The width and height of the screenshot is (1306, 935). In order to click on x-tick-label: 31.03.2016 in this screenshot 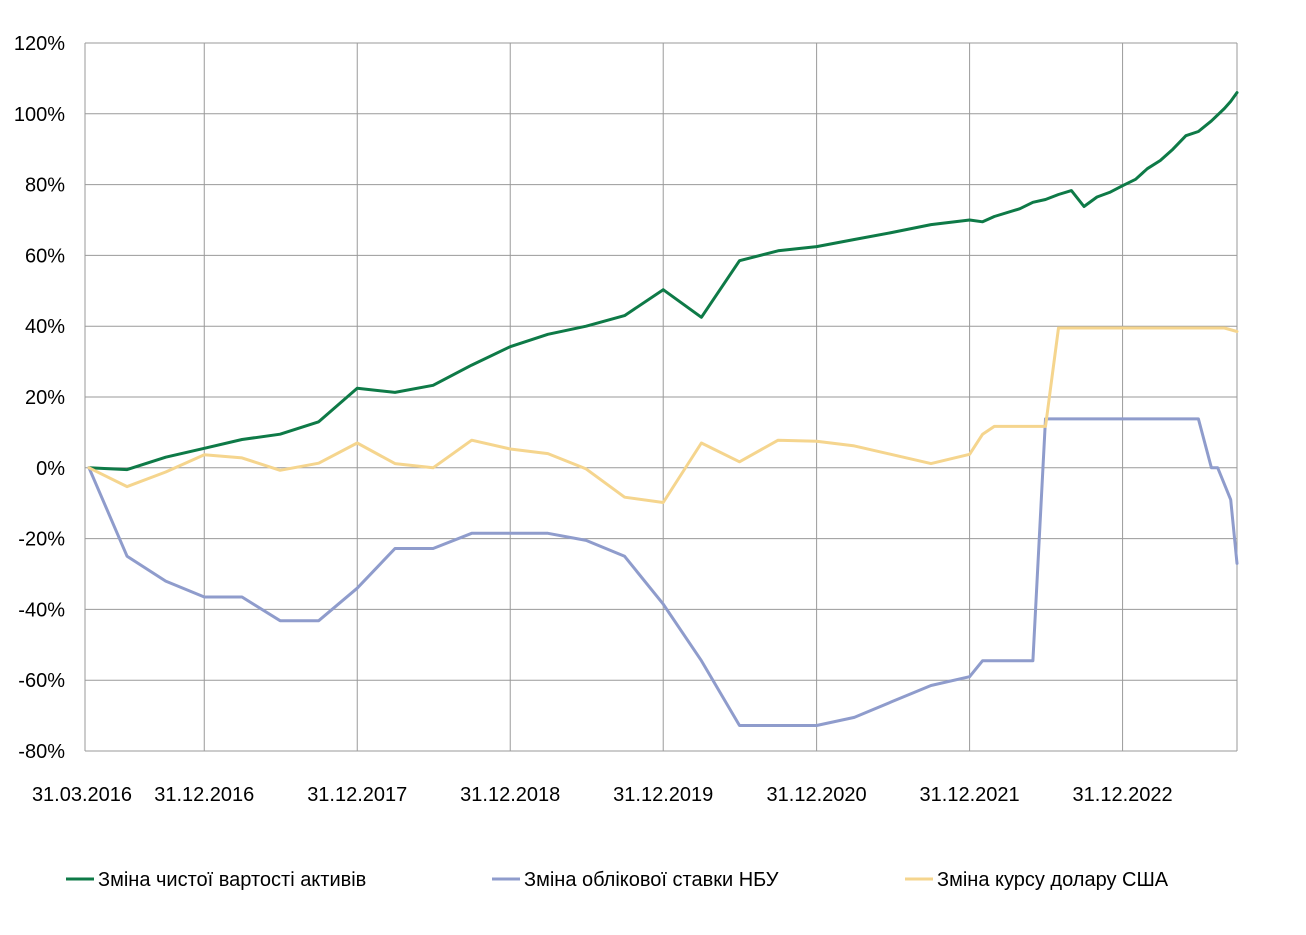, I will do `click(82, 795)`.